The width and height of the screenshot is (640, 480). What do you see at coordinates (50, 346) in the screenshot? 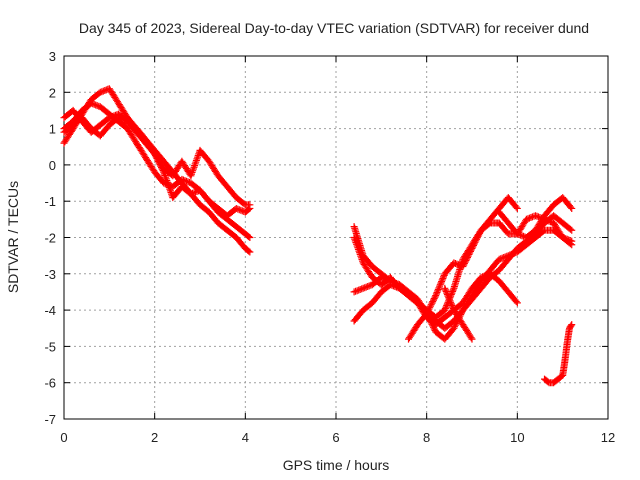
I see `y-tick-label: -5` at bounding box center [50, 346].